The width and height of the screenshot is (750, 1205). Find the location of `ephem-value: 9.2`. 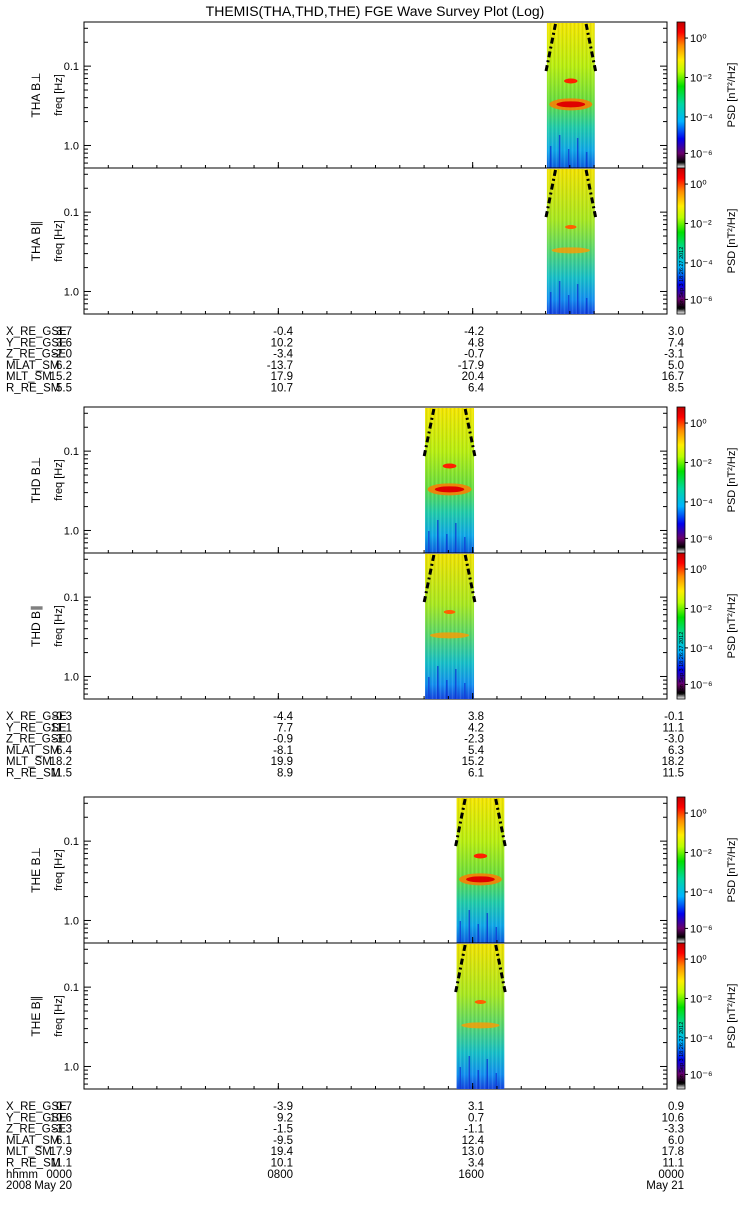

ephem-value: 9.2 is located at coordinates (285, 1118).